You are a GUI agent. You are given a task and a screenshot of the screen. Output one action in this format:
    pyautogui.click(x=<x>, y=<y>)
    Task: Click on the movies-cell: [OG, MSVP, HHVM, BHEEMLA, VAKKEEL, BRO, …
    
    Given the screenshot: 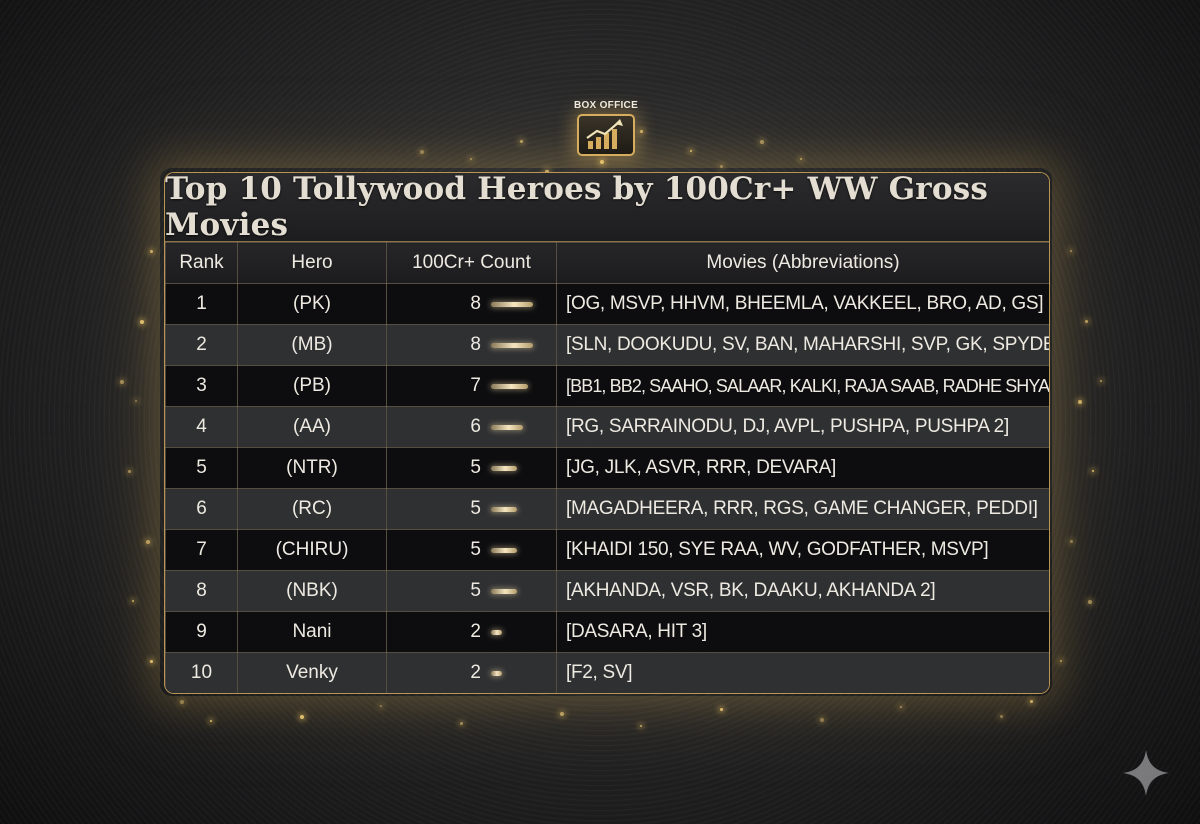 What is the action you would take?
    pyautogui.click(x=802, y=304)
    